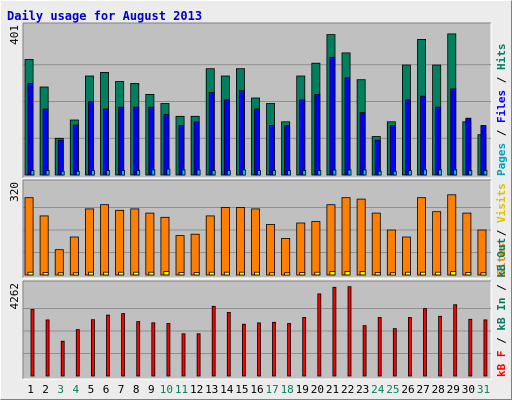 This screenshot has width=512, height=400. I want to click on x-tick-label: 16, so click(256, 389).